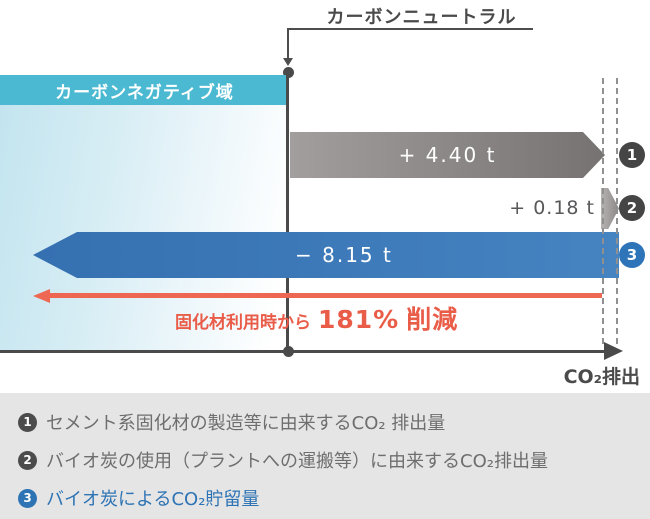 The height and width of the screenshot is (519, 650). Describe the element at coordinates (344, 255) in the screenshot. I see `bar-biochar-sequestration-value: − 8.15 t` at that location.